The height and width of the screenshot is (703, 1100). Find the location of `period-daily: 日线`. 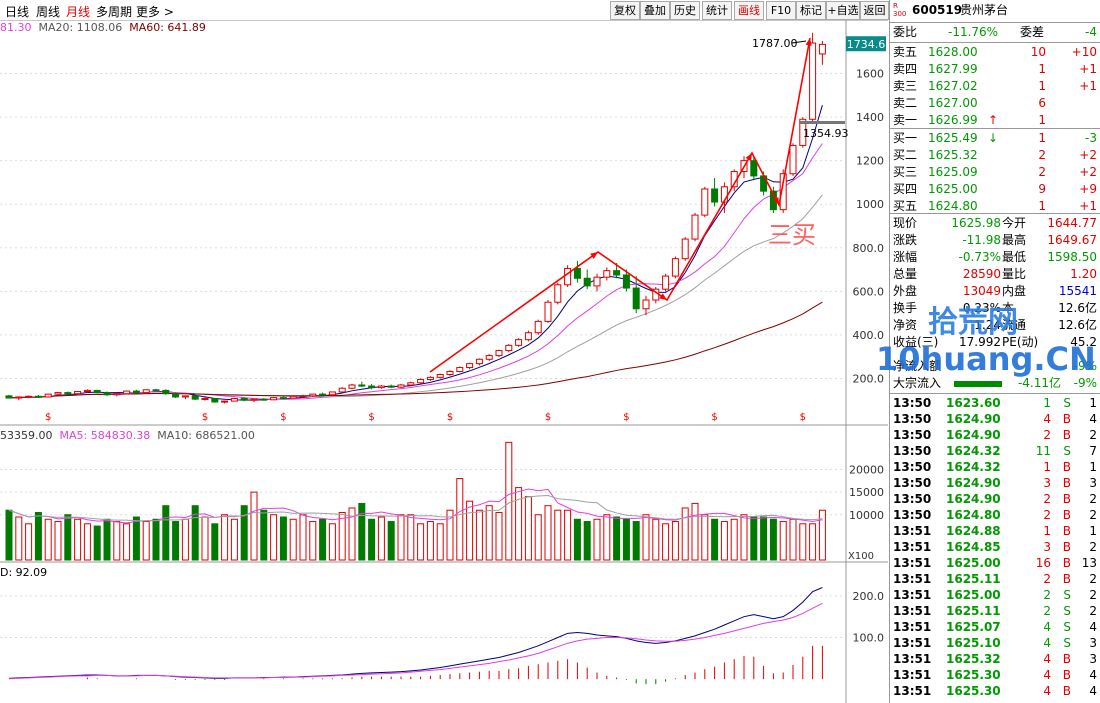

period-daily: 日线 is located at coordinates (17, 12).